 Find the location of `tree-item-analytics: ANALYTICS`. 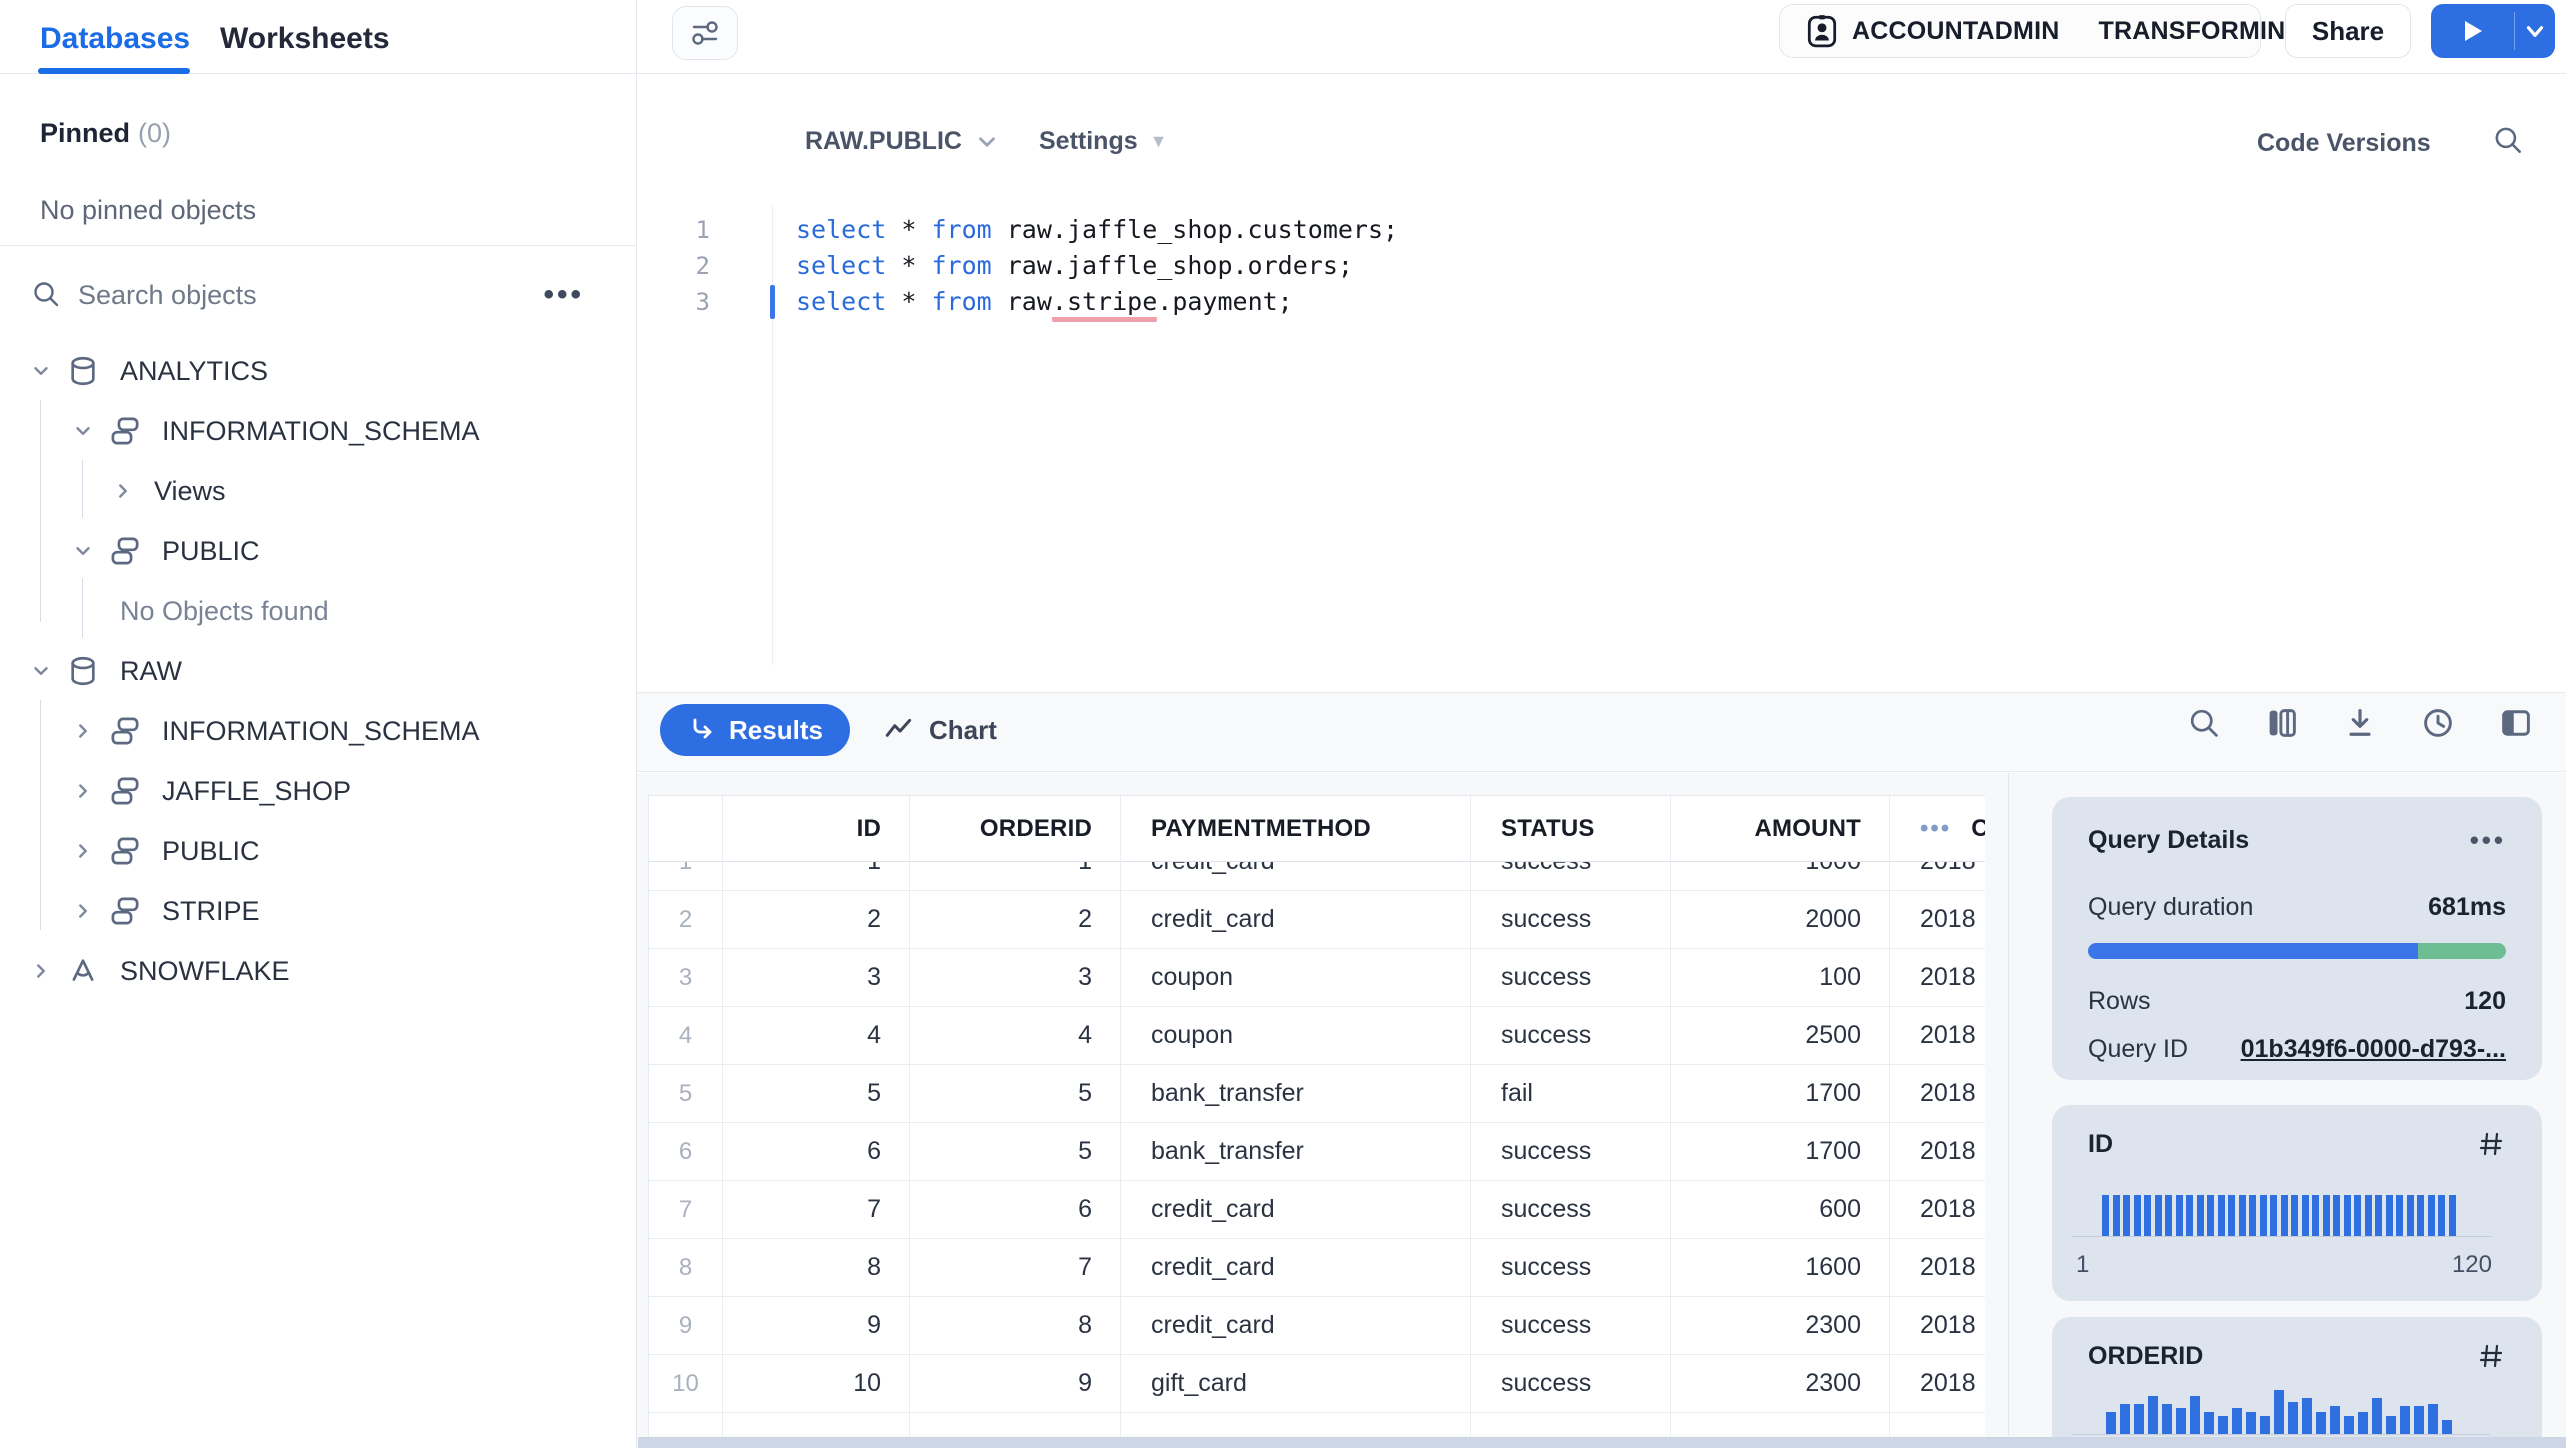

tree-item-analytics: ANALYTICS is located at coordinates (318, 371).